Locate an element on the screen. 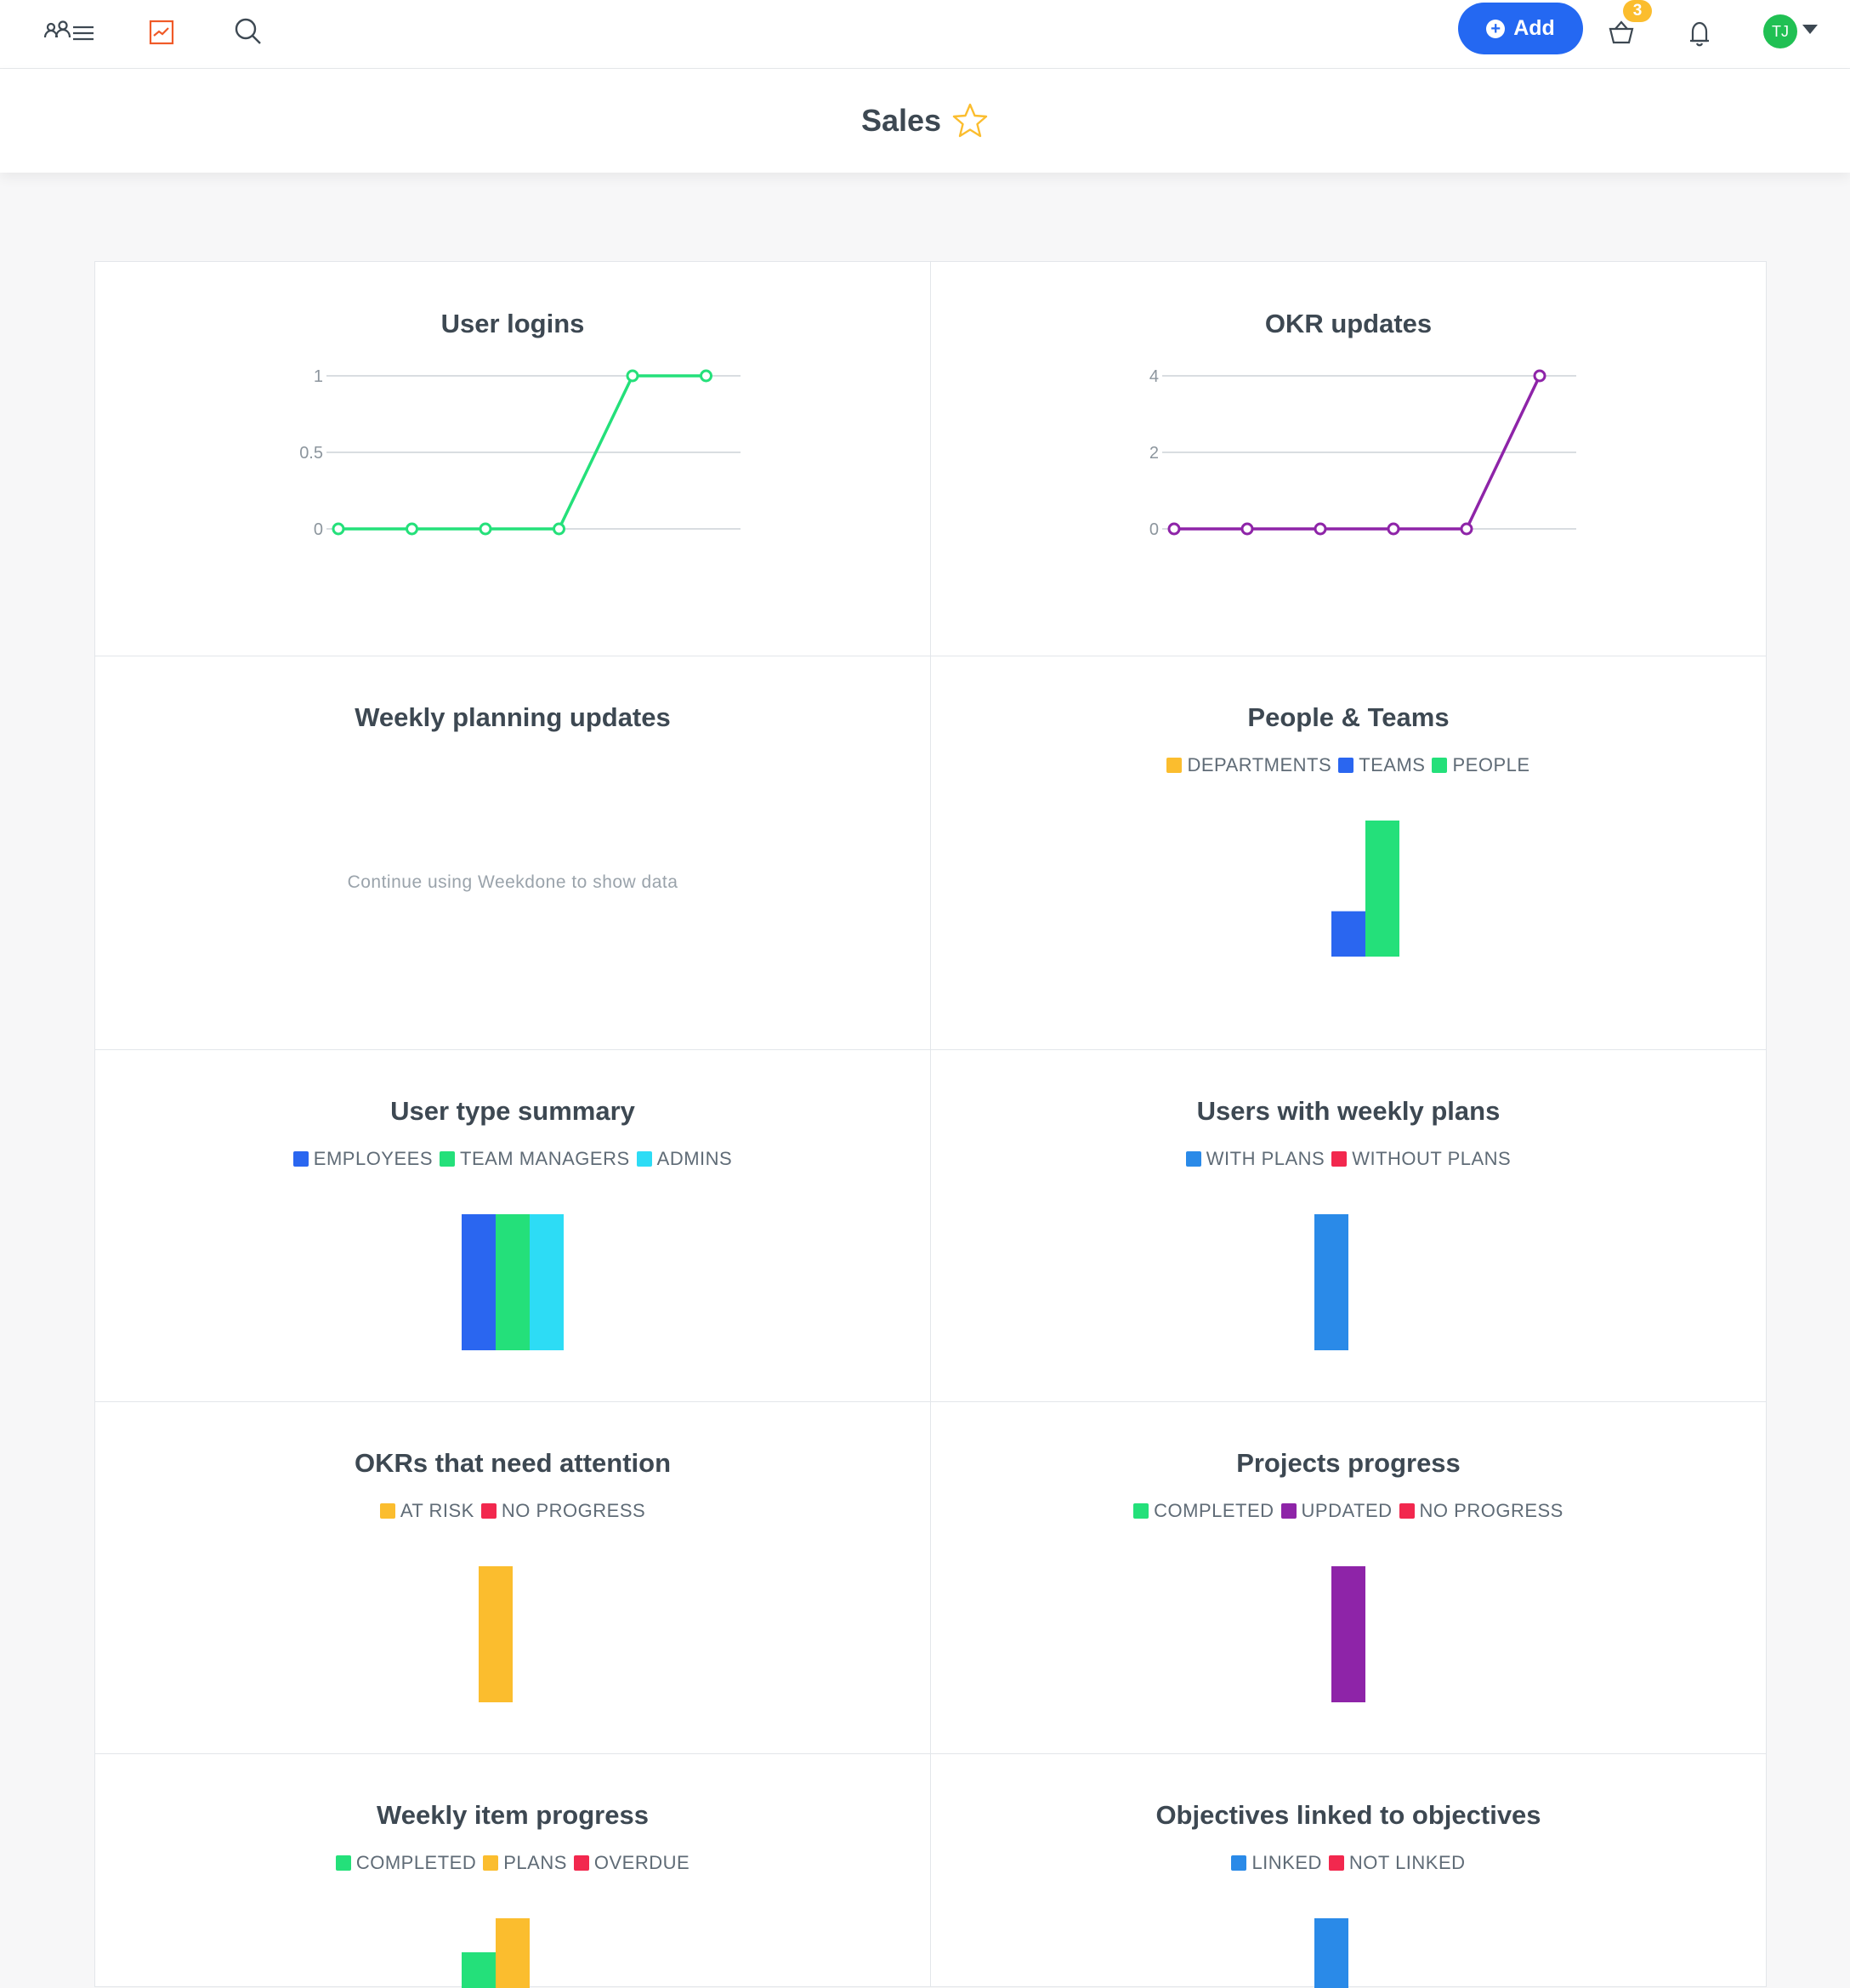 The height and width of the screenshot is (1988, 1850). legend-item: UPDATED is located at coordinates (1336, 1511).